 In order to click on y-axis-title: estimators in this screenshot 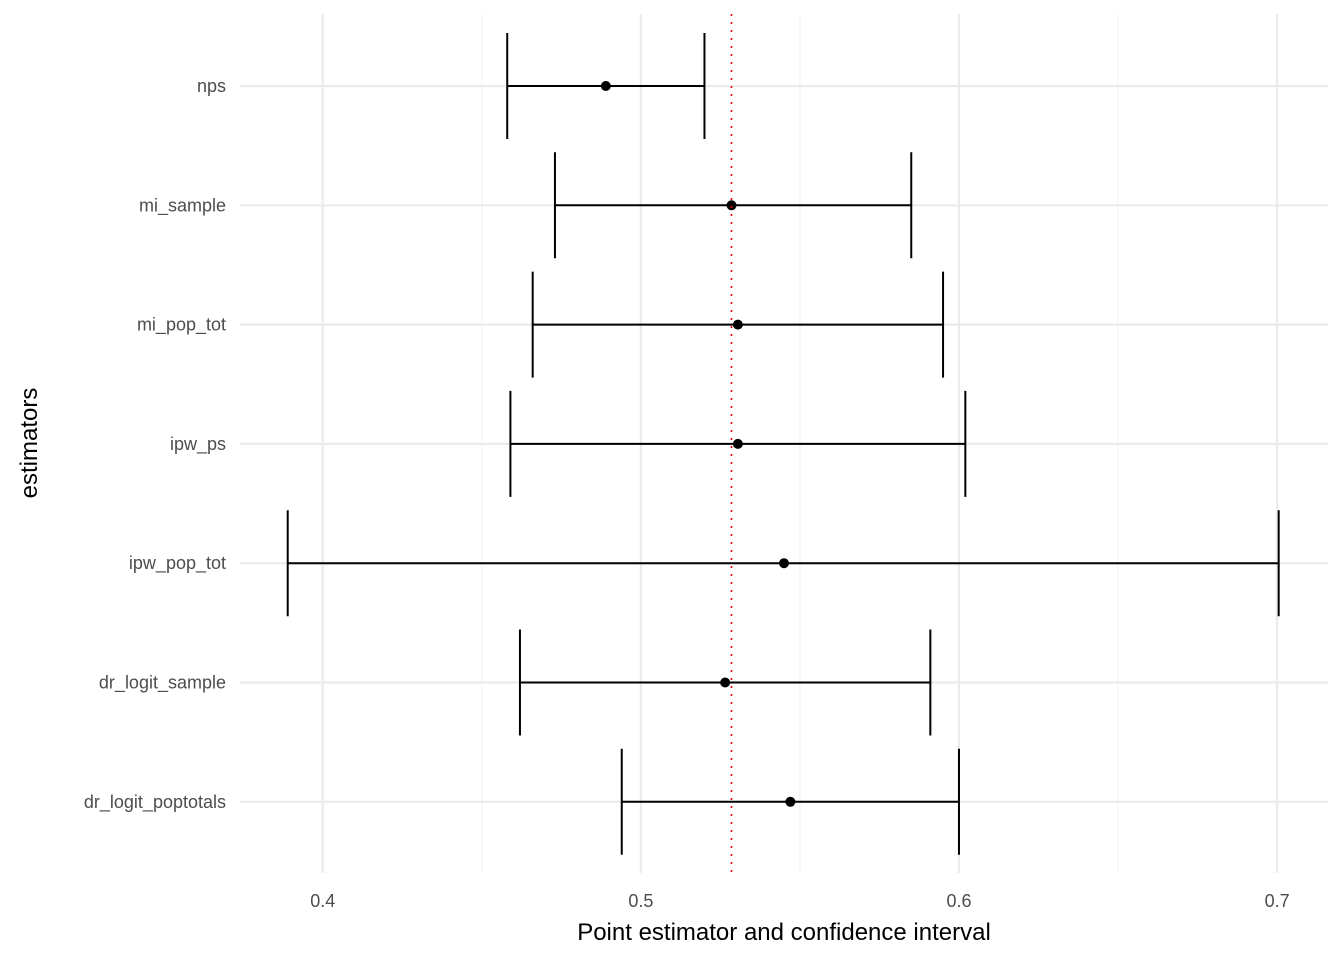, I will do `click(29, 443)`.